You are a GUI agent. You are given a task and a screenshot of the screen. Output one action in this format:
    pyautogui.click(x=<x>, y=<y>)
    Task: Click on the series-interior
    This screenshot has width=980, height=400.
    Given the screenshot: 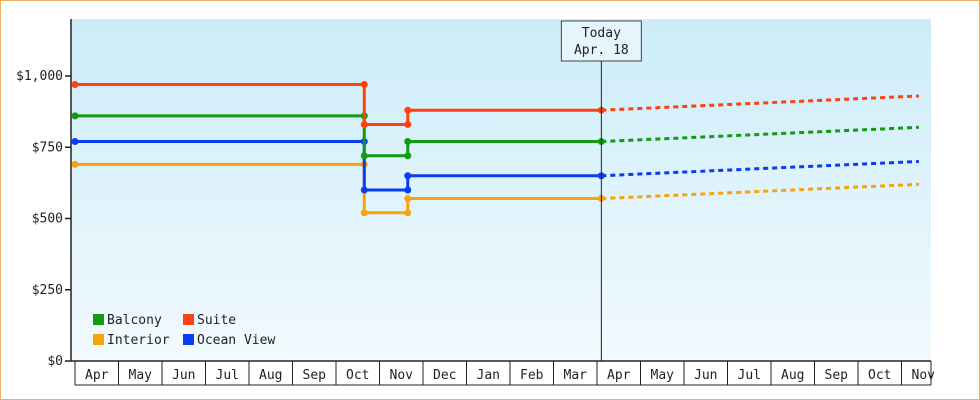 What is the action you would take?
    pyautogui.click(x=495, y=188)
    